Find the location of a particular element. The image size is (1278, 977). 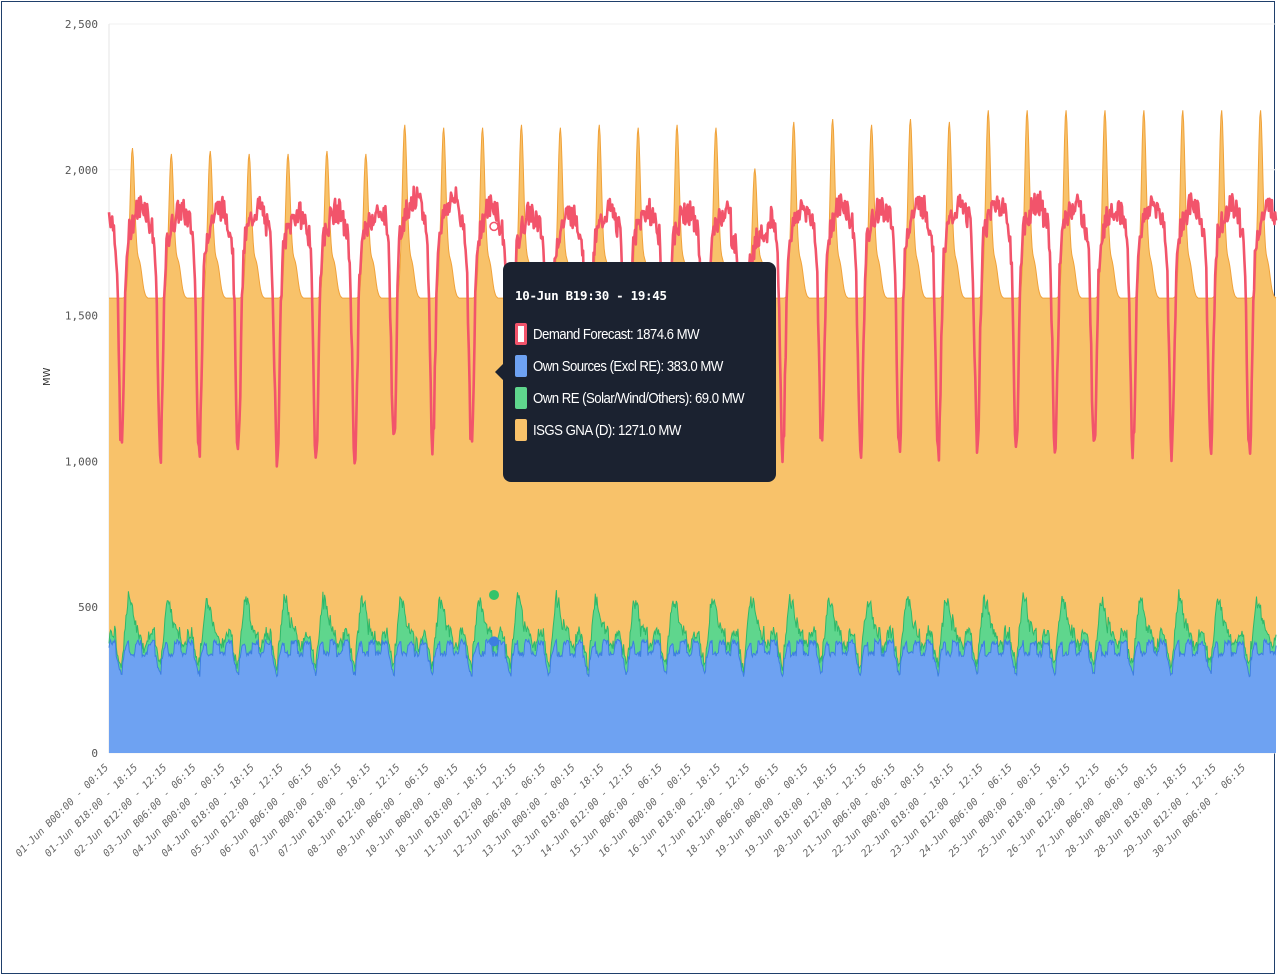

y-tick-label: 500 is located at coordinates (88, 607).